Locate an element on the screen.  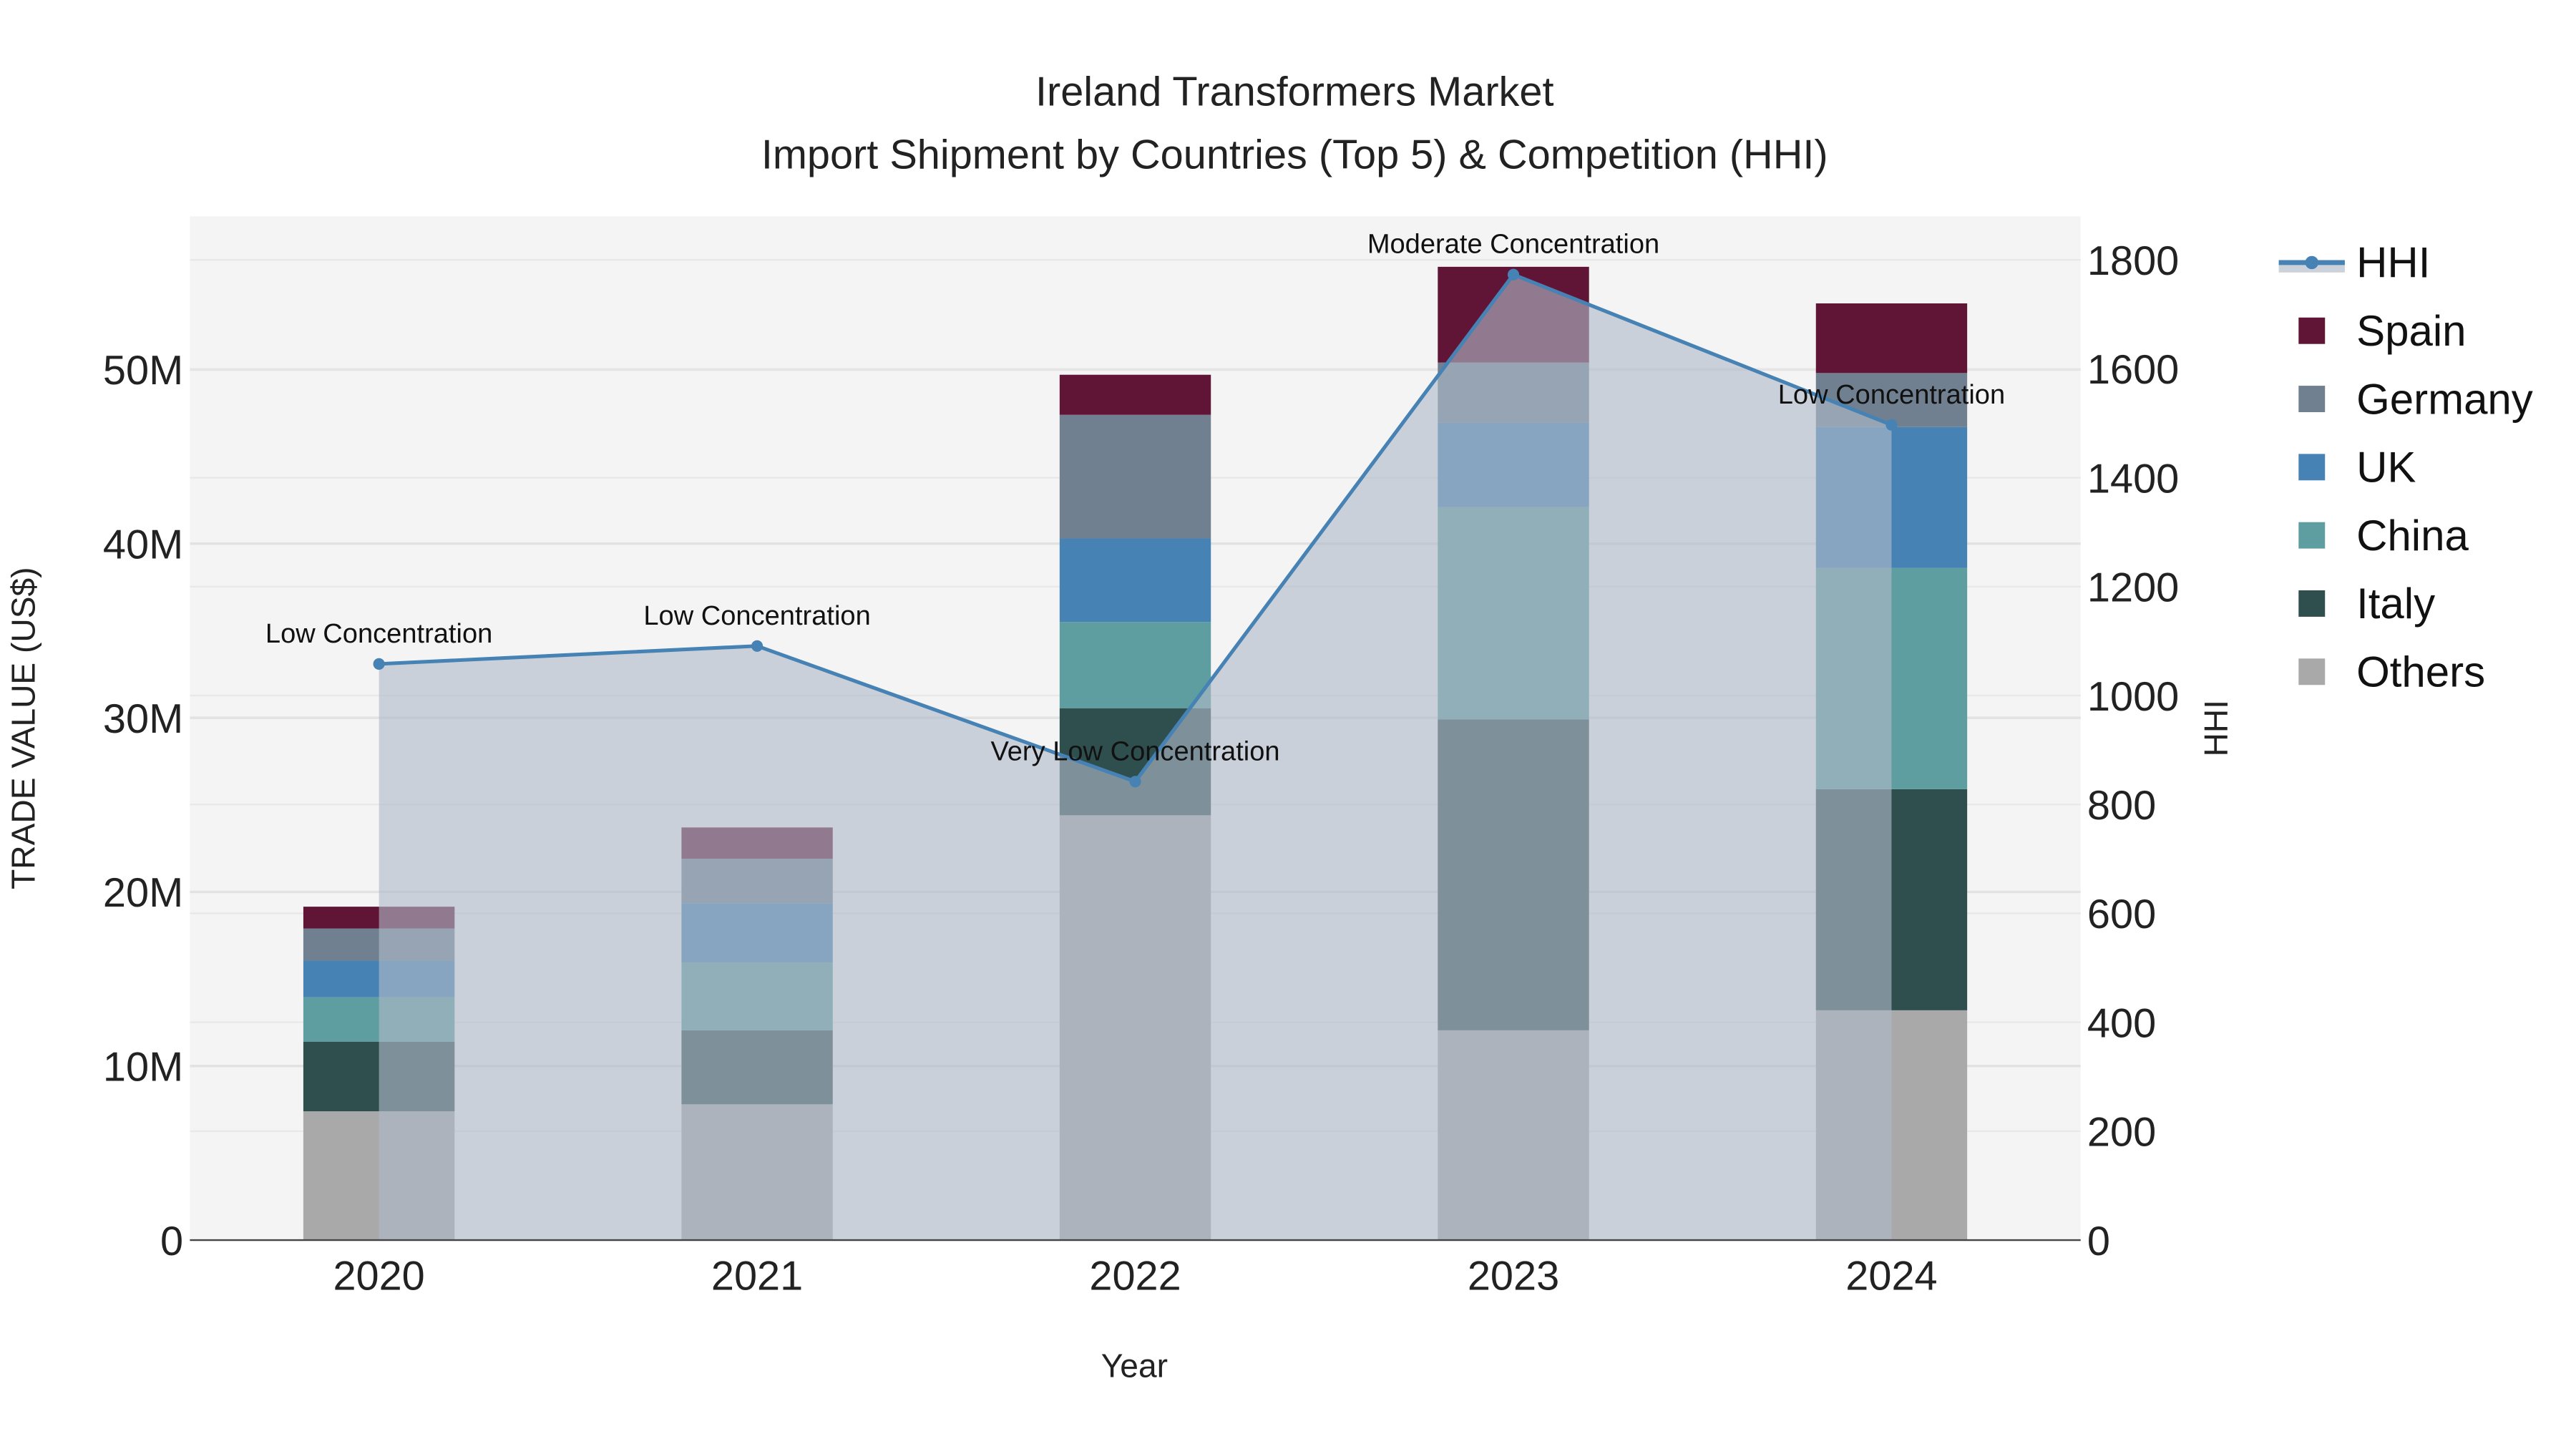
legend-swatch-spain is located at coordinates (2312, 330).